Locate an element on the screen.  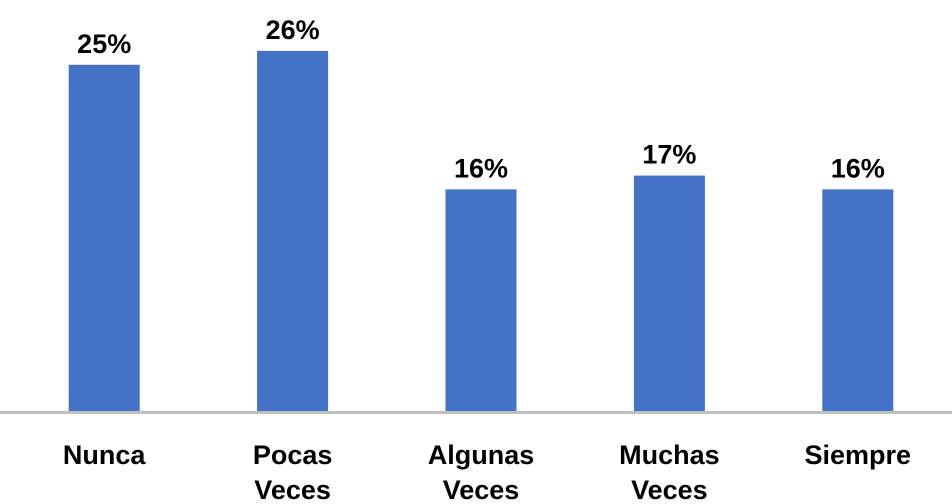
x-tick-label-0: Nunca is located at coordinates (105, 455).